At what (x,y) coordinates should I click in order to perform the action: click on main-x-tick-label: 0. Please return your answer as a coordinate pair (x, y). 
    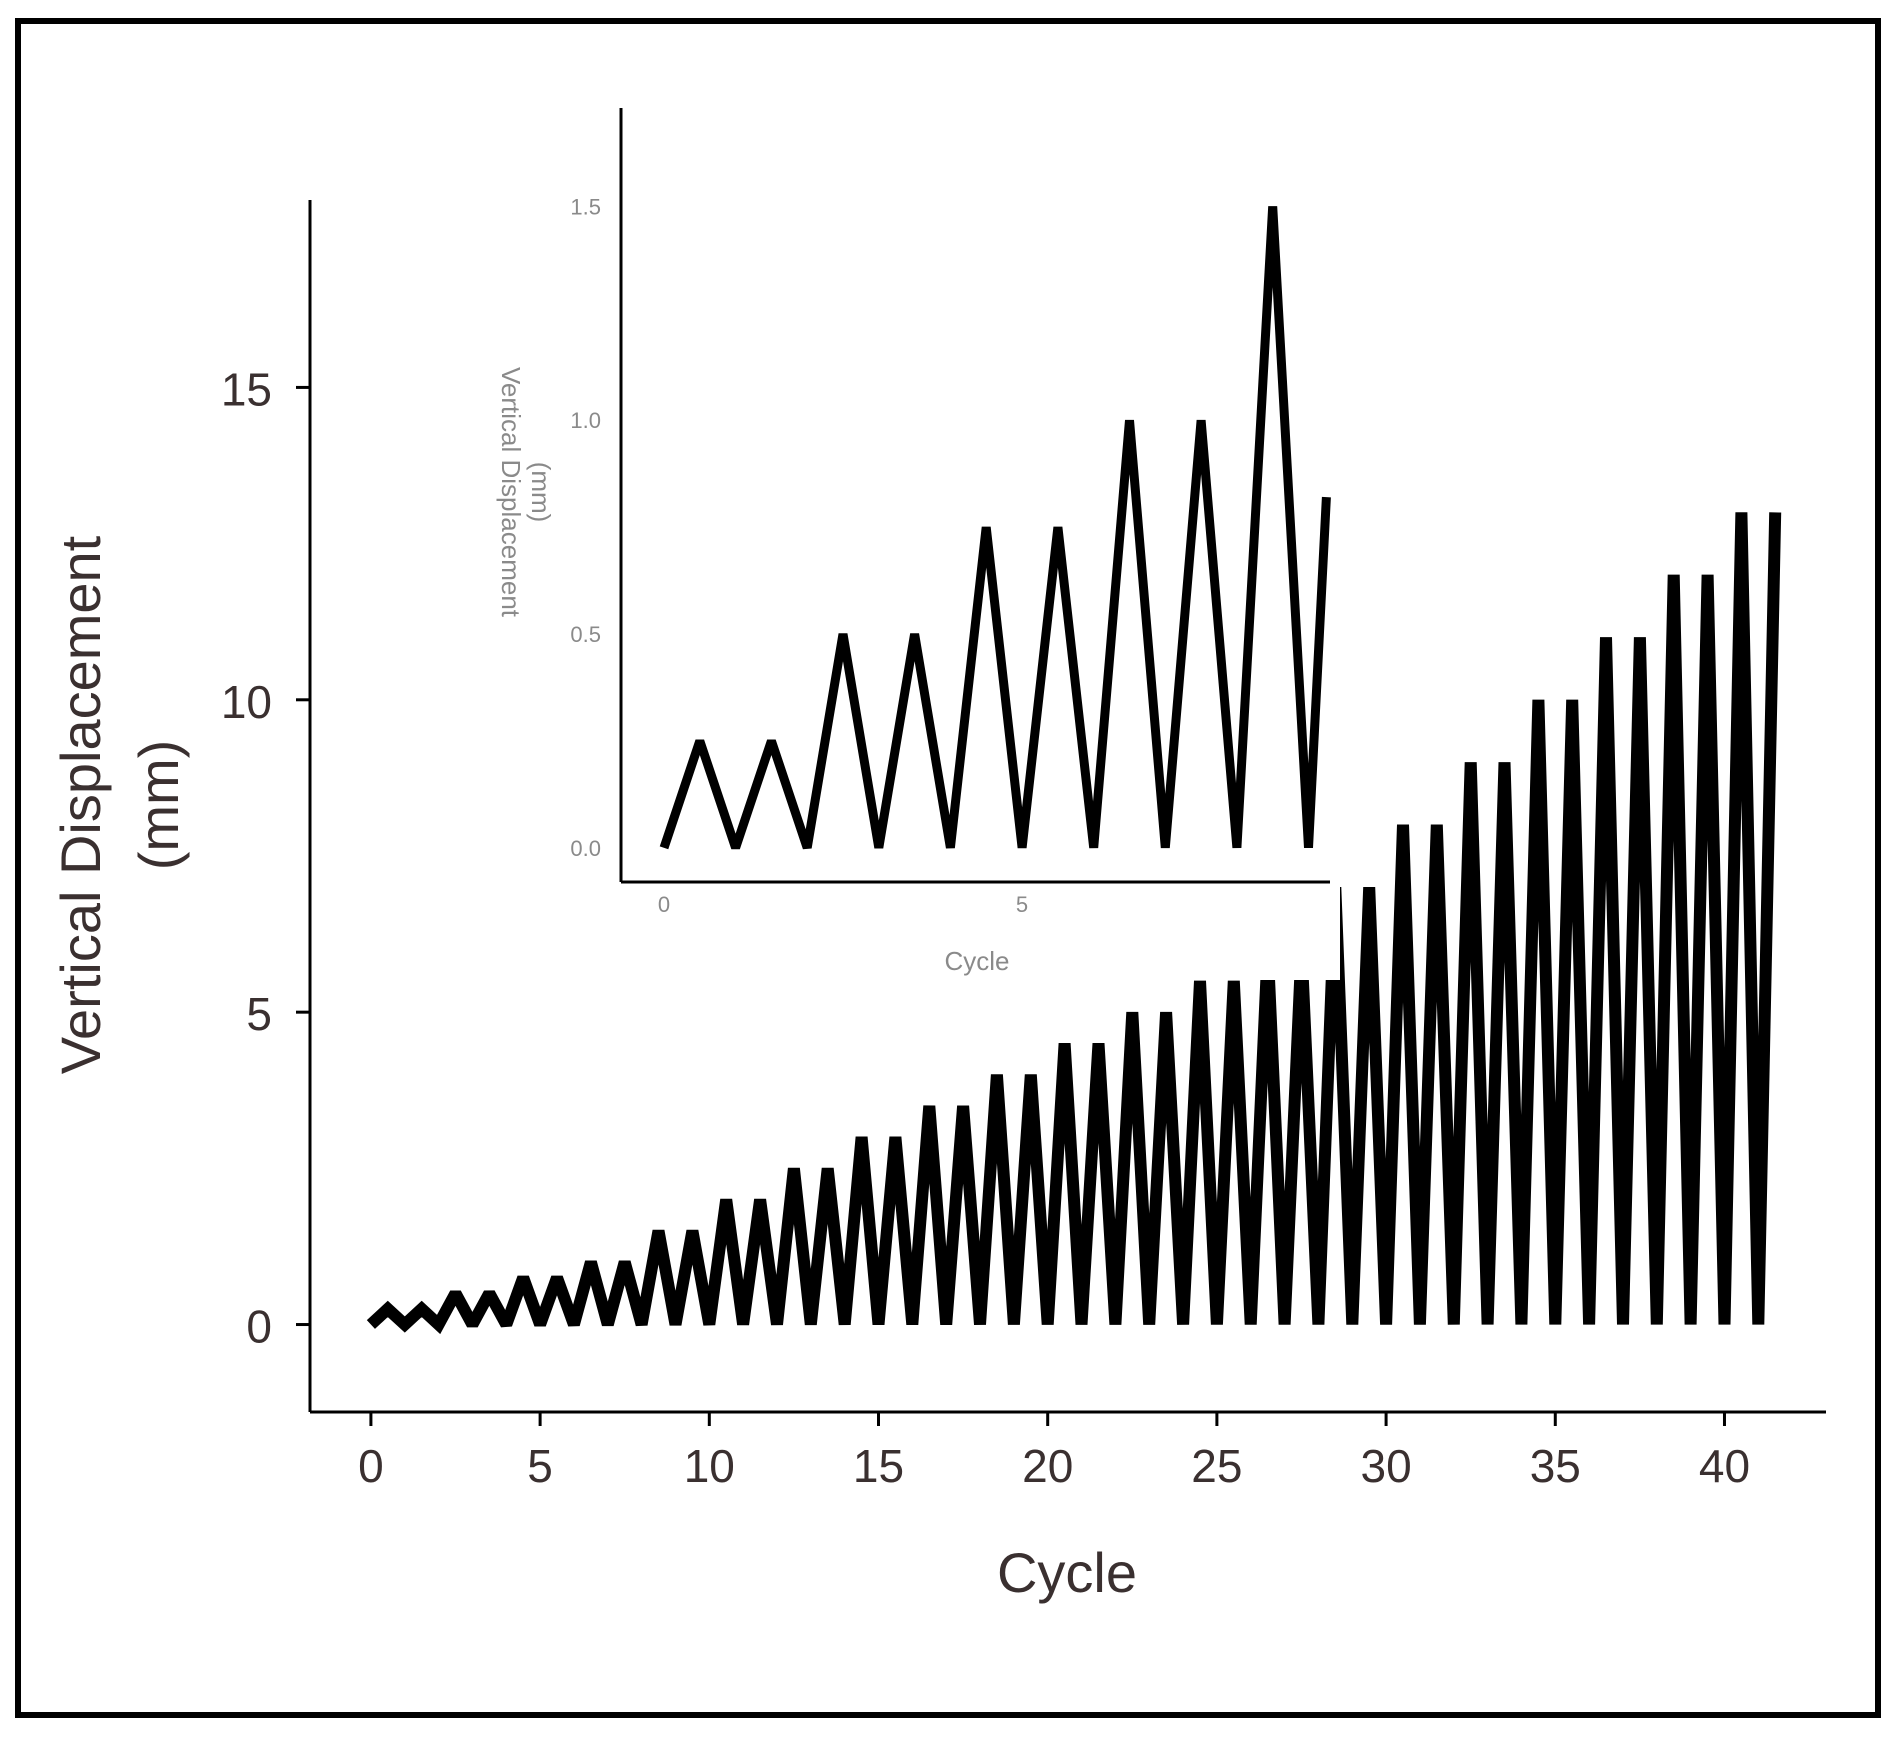
    Looking at the image, I should click on (371, 1466).